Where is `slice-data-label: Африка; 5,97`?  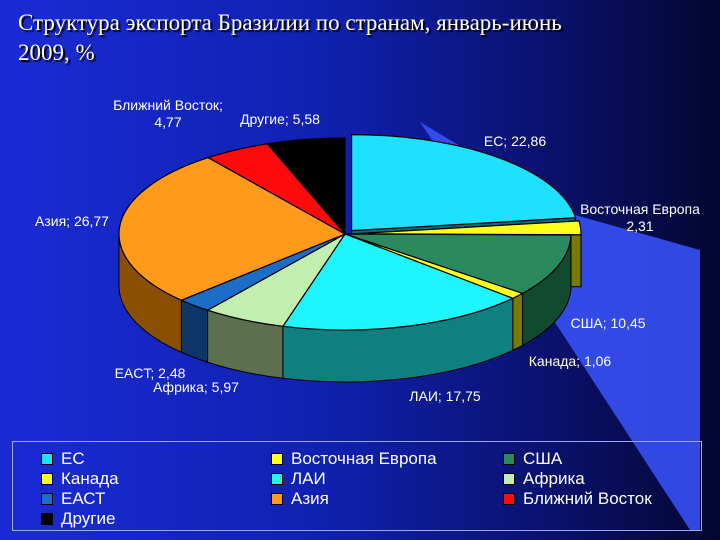 slice-data-label: Африка; 5,97 is located at coordinates (196, 387).